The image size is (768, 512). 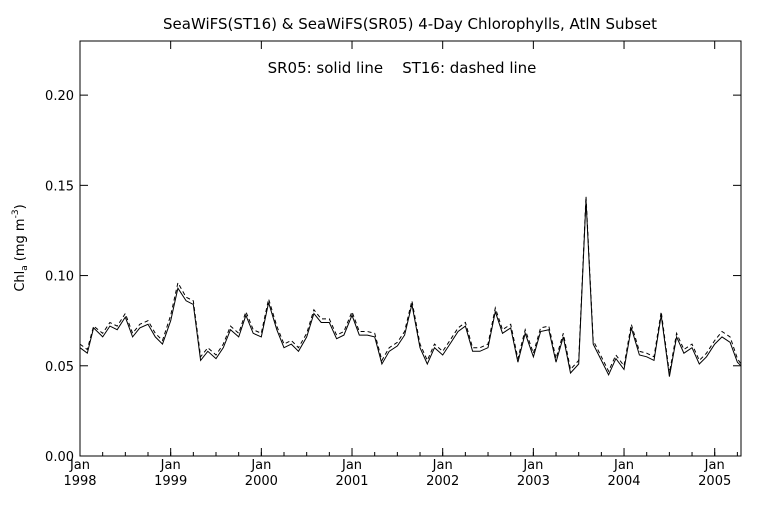 What do you see at coordinates (20, 206) in the screenshot?
I see `y-axis-label-unit-close: )` at bounding box center [20, 206].